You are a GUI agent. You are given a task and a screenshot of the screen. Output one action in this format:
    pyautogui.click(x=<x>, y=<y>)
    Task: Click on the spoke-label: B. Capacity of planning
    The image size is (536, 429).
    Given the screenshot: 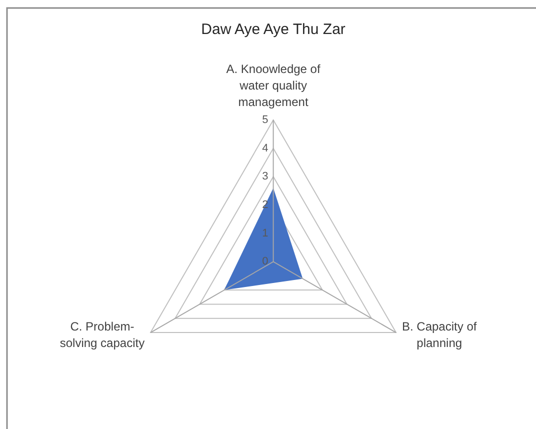 What is the action you would take?
    pyautogui.click(x=440, y=335)
    